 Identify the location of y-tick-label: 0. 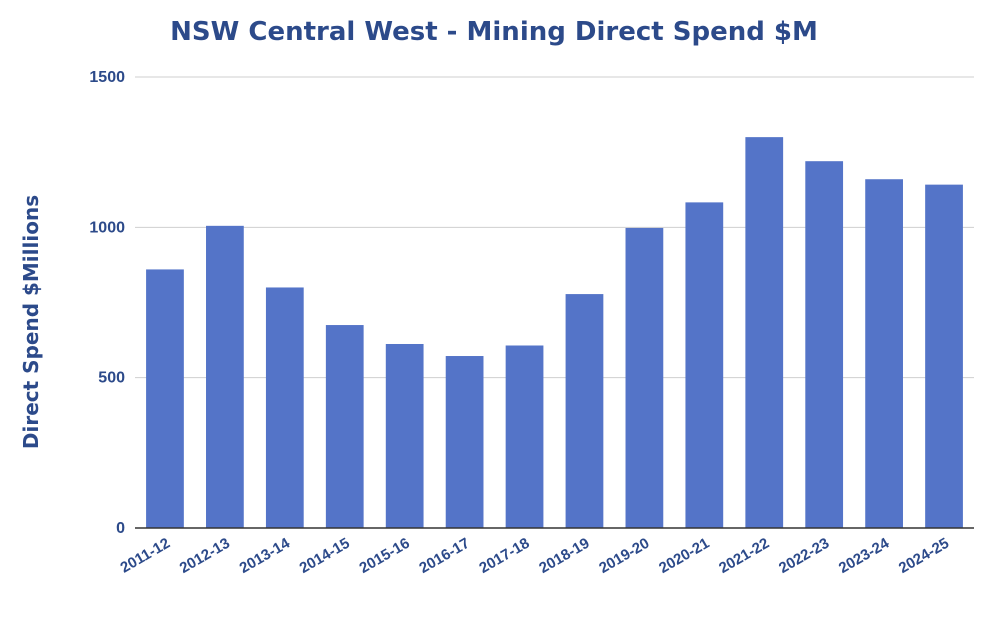
(120, 528).